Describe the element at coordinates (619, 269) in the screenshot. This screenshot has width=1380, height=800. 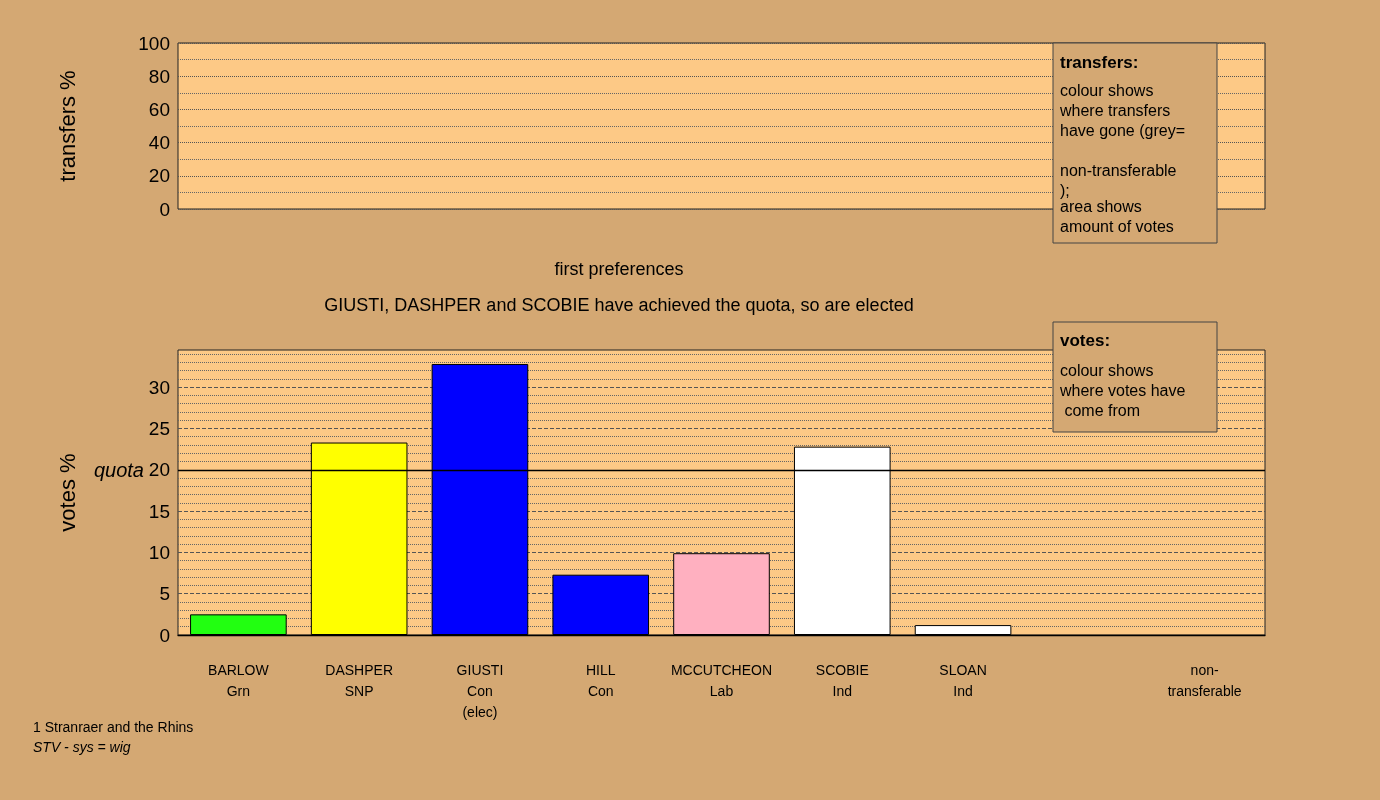
I see `chart-title: first preferences` at that location.